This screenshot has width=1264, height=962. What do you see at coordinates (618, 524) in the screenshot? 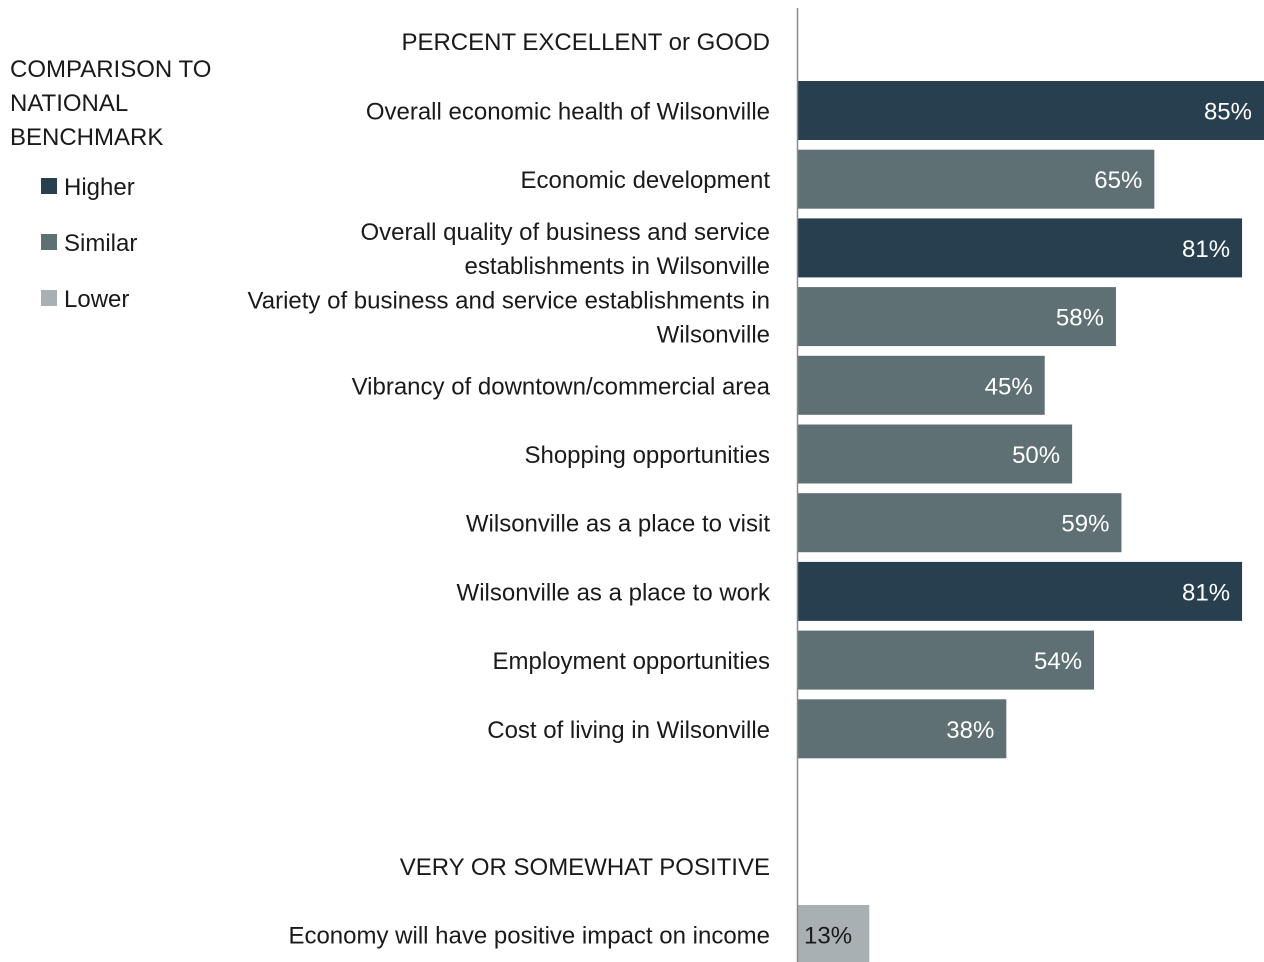
I see `category-label: Wilsonville as a place to visit` at bounding box center [618, 524].